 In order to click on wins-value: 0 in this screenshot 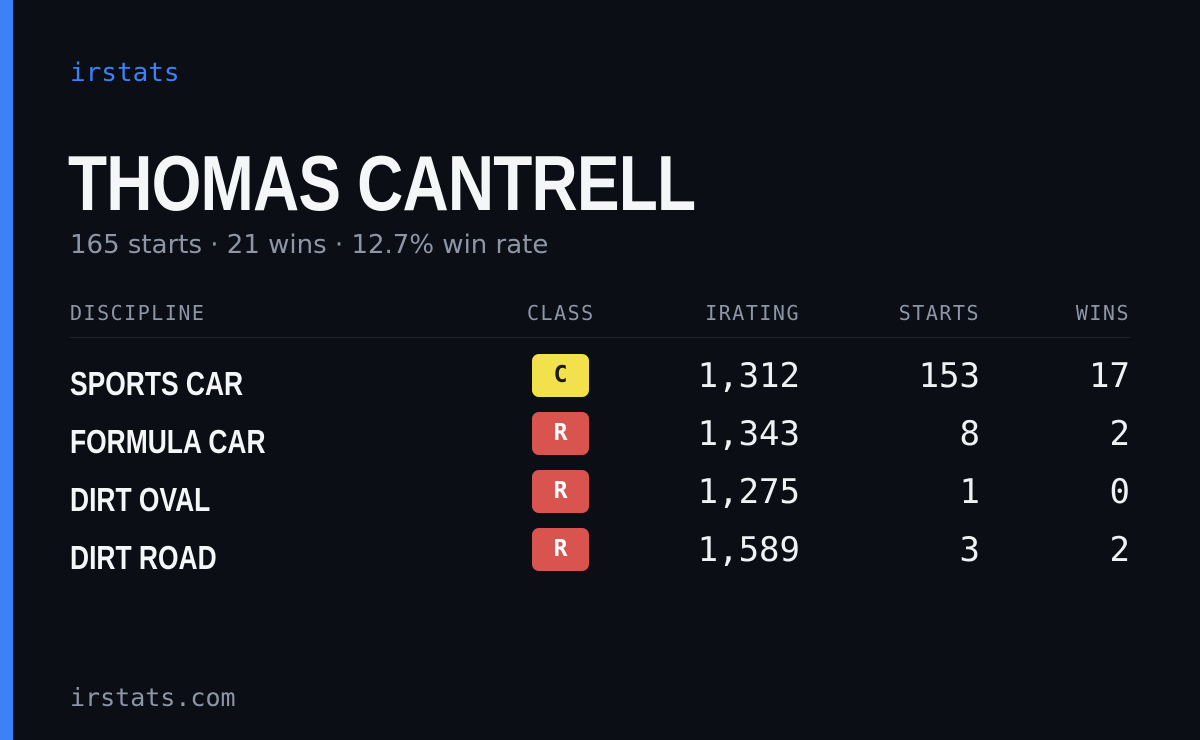, I will do `click(1119, 492)`.